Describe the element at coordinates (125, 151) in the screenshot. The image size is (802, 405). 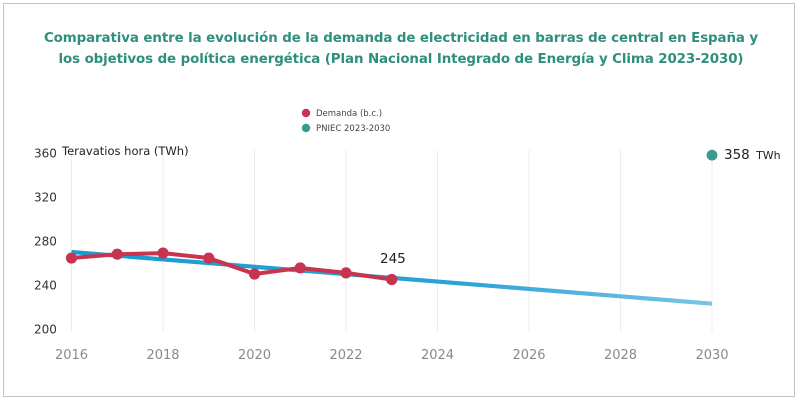
I see `y-axis-label: Teravatios hora (TWh)` at that location.